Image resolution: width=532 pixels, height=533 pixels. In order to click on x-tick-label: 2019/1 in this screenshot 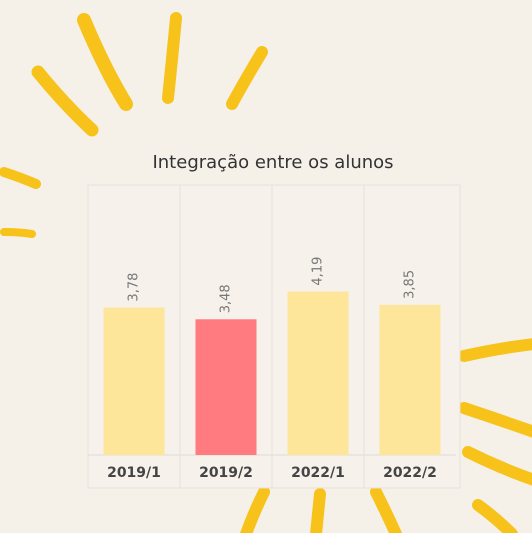, I will do `click(134, 473)`.